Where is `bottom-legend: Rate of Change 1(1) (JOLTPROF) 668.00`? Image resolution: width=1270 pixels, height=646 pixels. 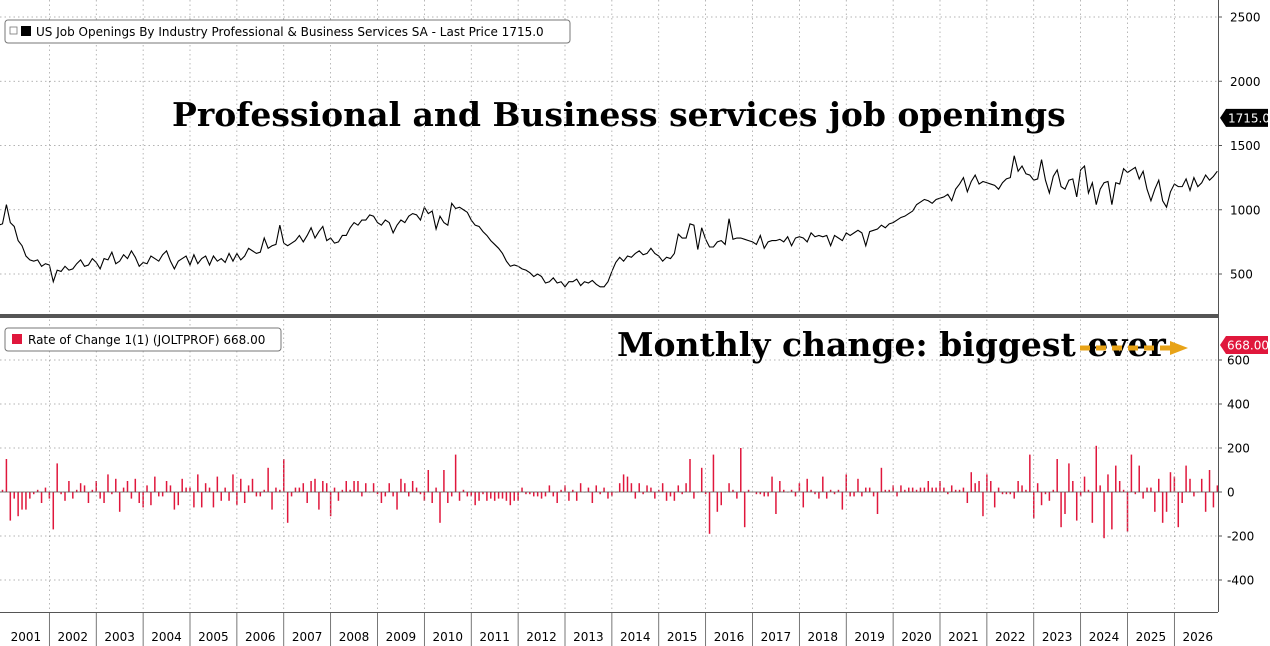 bottom-legend: Rate of Change 1(1) (JOLTPROF) 668.00 is located at coordinates (143, 339).